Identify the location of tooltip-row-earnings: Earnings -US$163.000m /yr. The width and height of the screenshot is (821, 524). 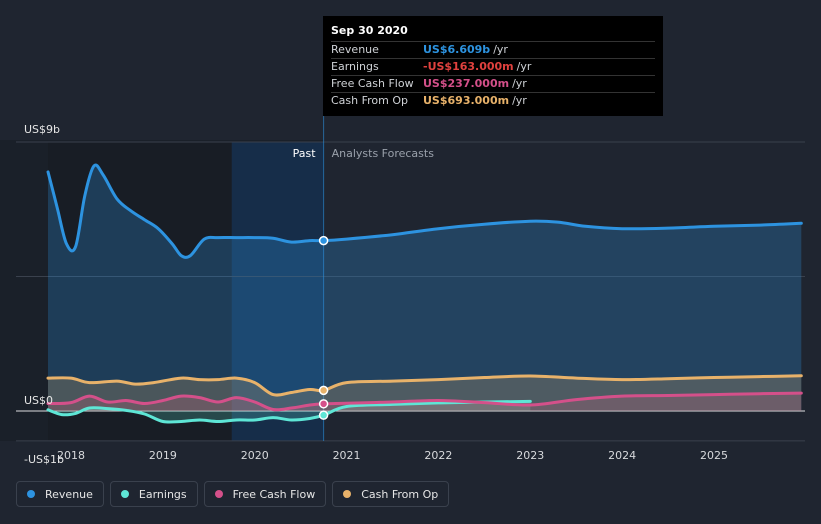
(493, 66).